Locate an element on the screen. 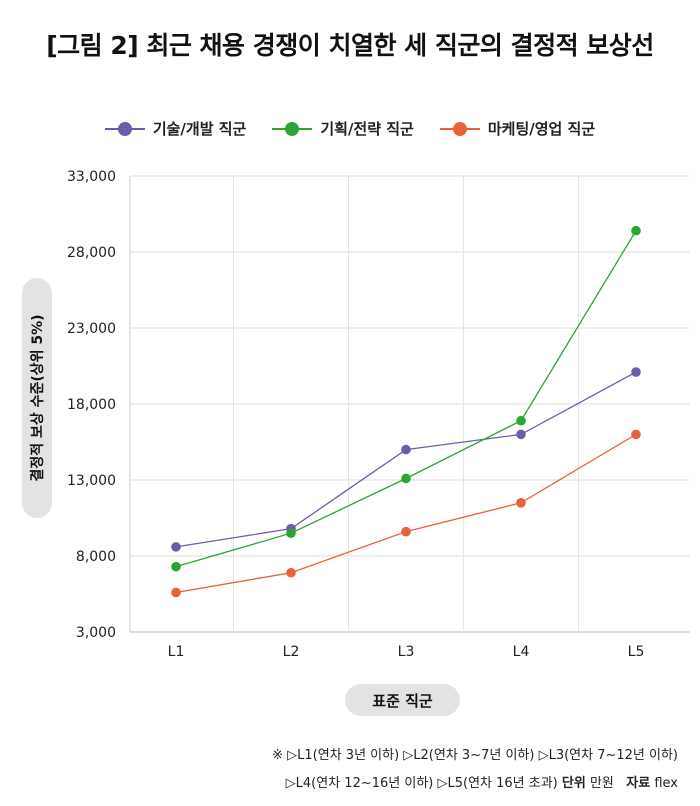  source-value: flex is located at coordinates (666, 783).